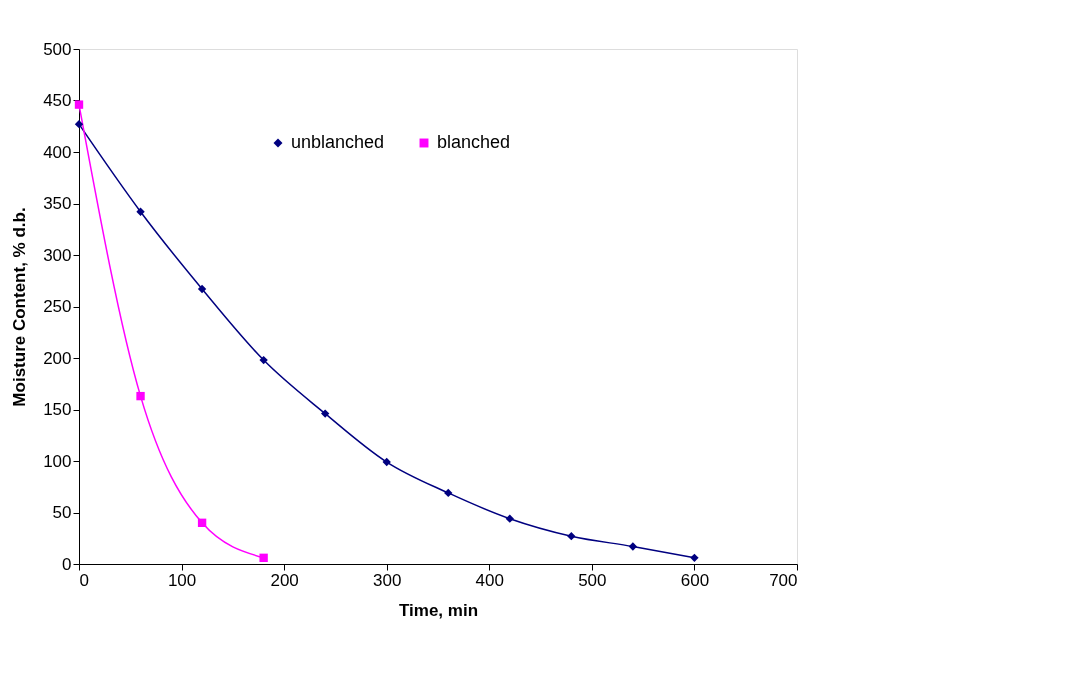 The image size is (1073, 689). What do you see at coordinates (57, 306) in the screenshot?
I see `y-tick-label: 250` at bounding box center [57, 306].